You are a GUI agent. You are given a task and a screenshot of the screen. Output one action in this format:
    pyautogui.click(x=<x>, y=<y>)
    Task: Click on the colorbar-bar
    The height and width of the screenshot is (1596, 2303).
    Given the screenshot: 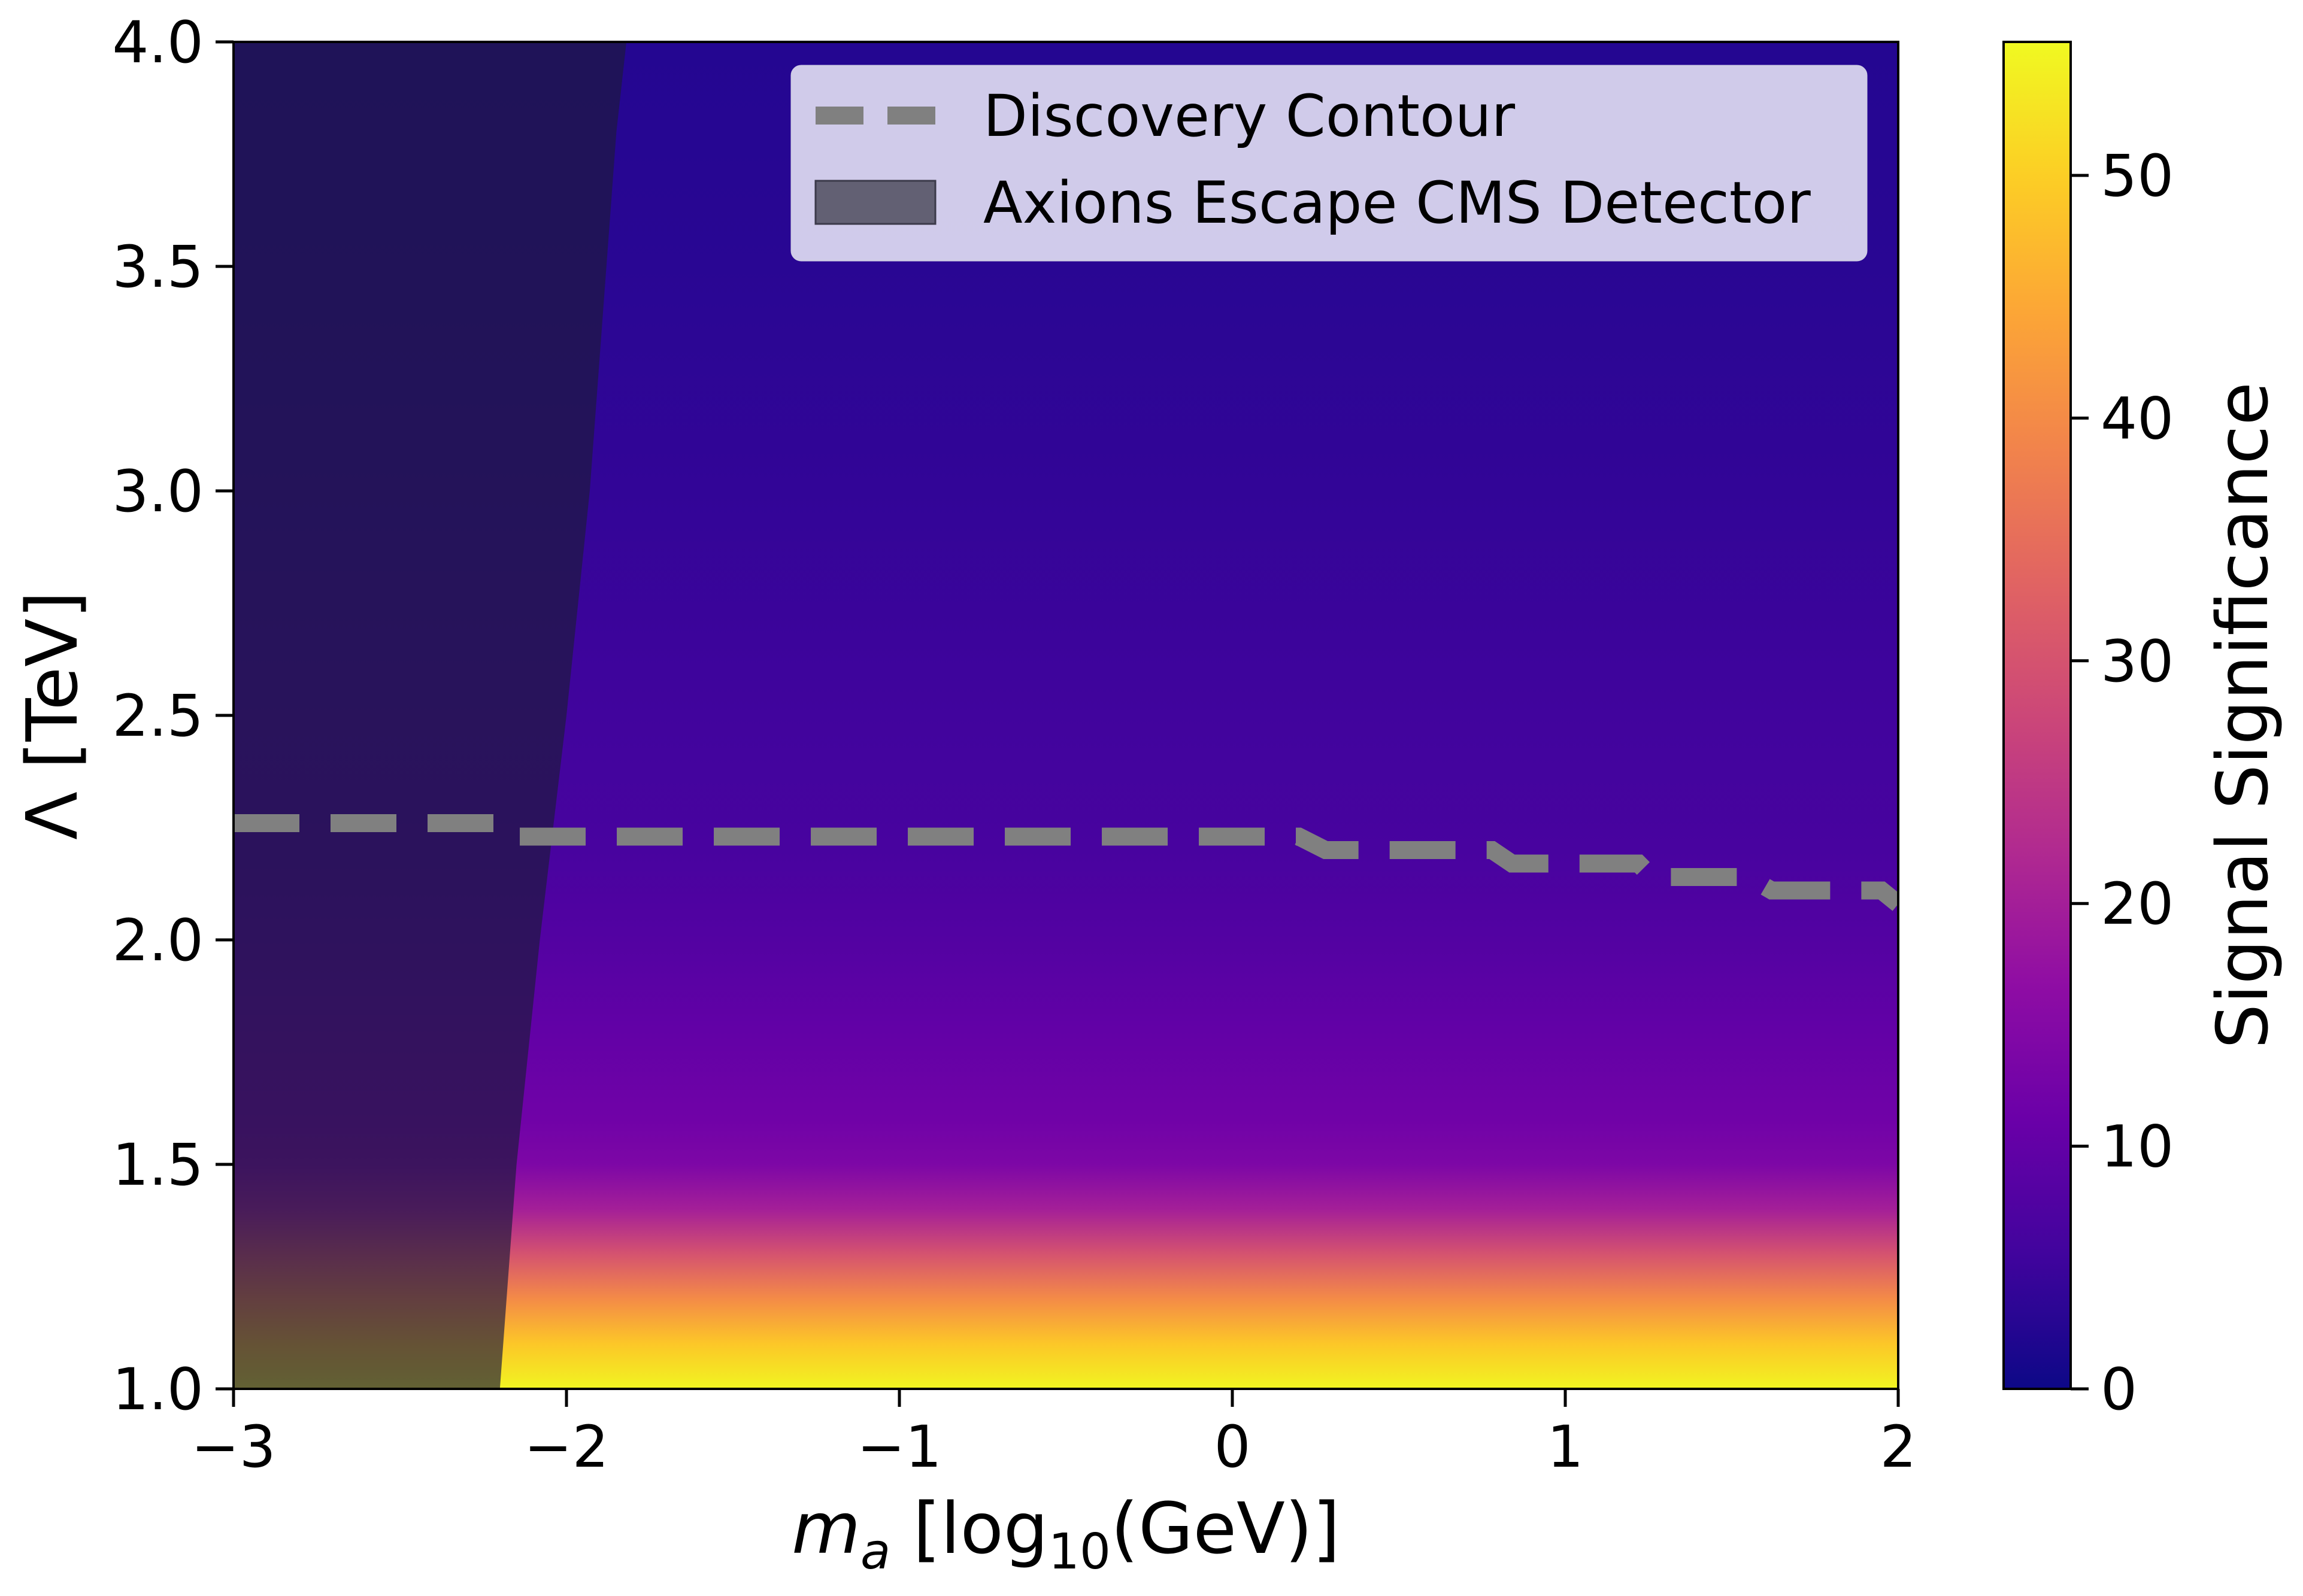 What is the action you would take?
    pyautogui.click(x=2037, y=715)
    